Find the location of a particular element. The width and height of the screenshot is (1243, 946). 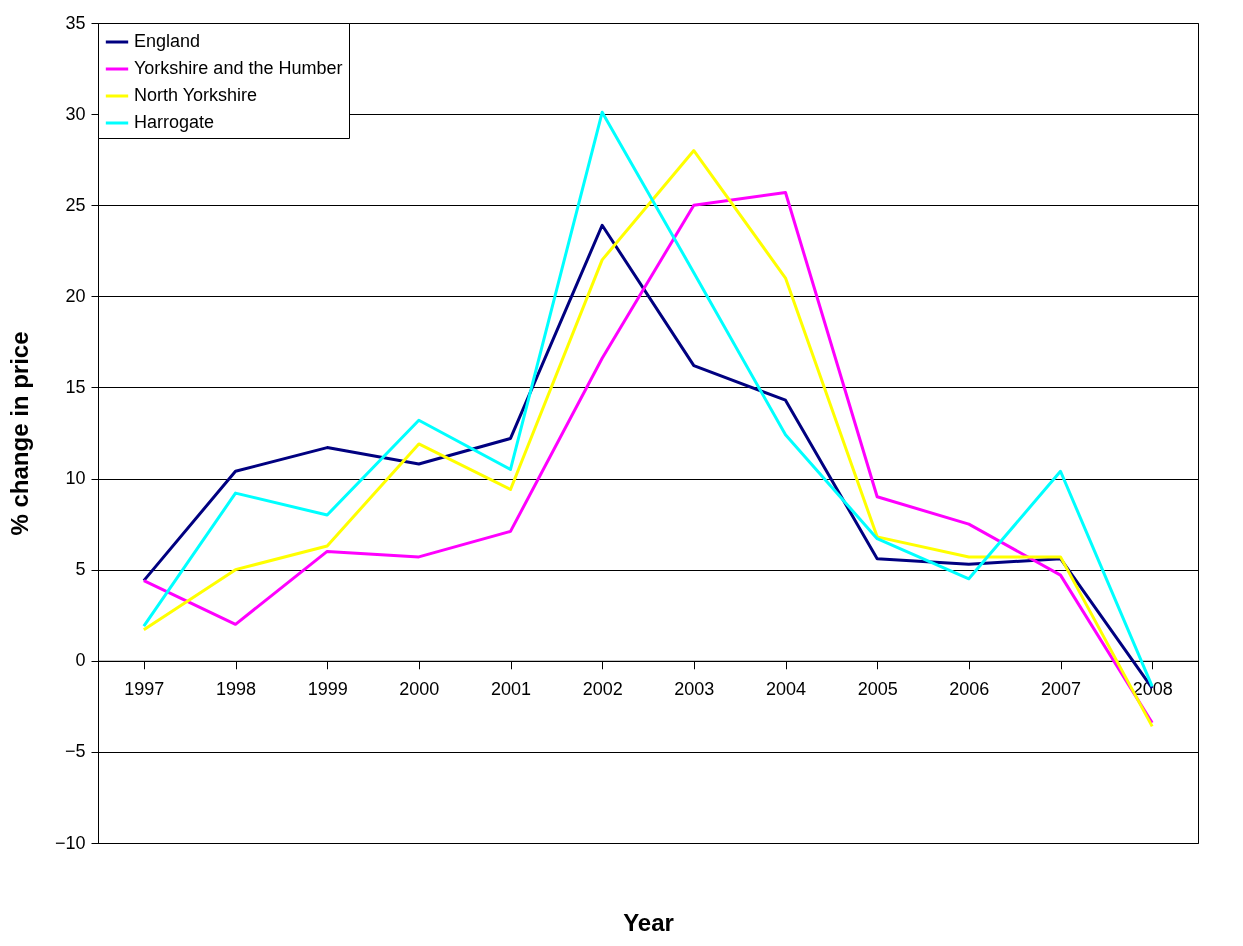

x-tick-label: 2002 is located at coordinates (602, 689).